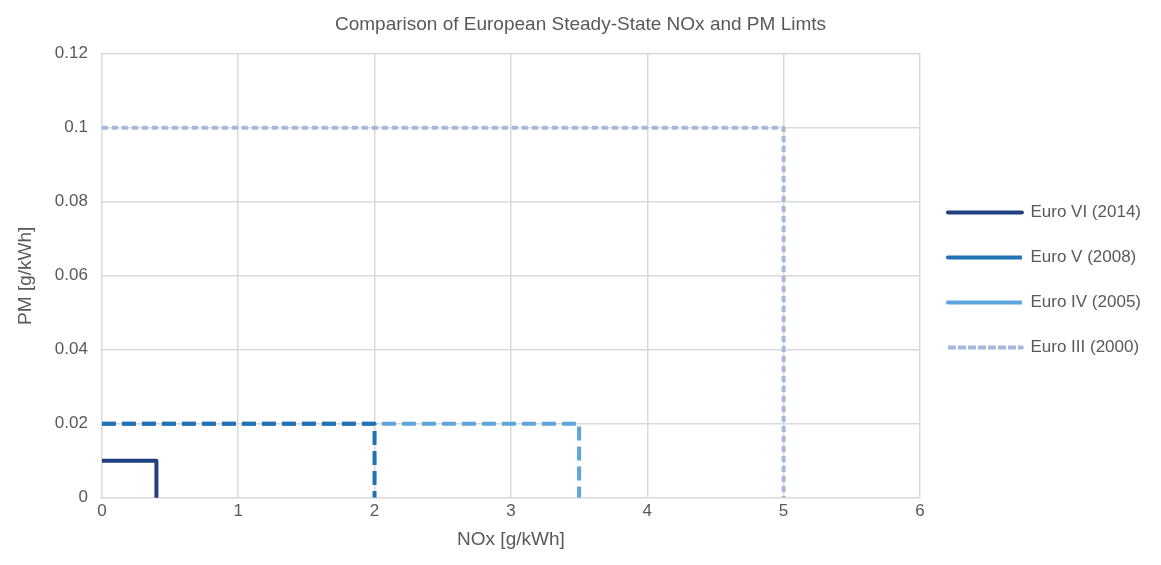  Describe the element at coordinates (1083, 257) in the screenshot. I see `legend-label: Euro V (2008)` at that location.